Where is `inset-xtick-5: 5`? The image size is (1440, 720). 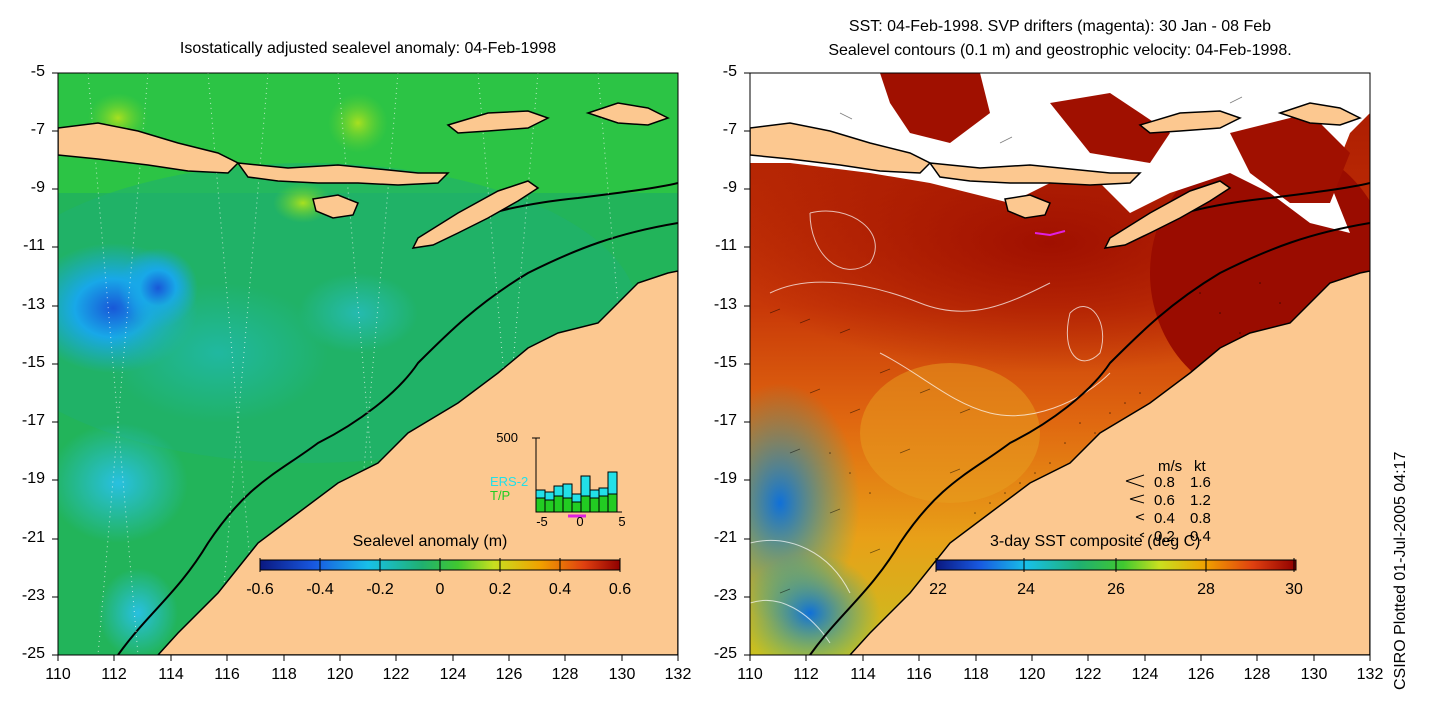 inset-xtick-5: 5 is located at coordinates (621, 521).